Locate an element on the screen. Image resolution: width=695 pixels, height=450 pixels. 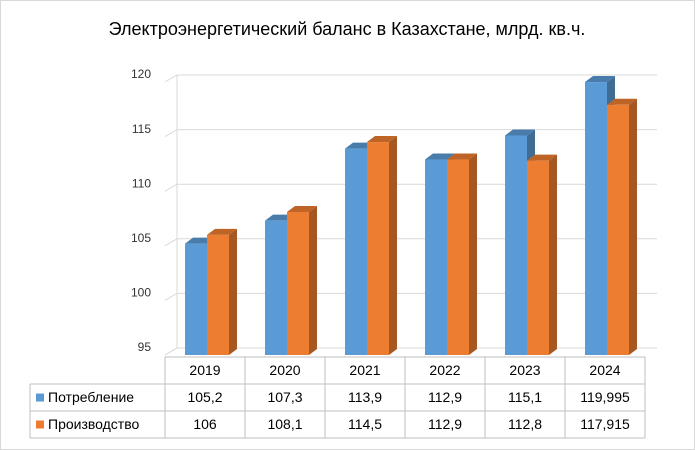
x-tick-label: 2019 is located at coordinates (204, 370).